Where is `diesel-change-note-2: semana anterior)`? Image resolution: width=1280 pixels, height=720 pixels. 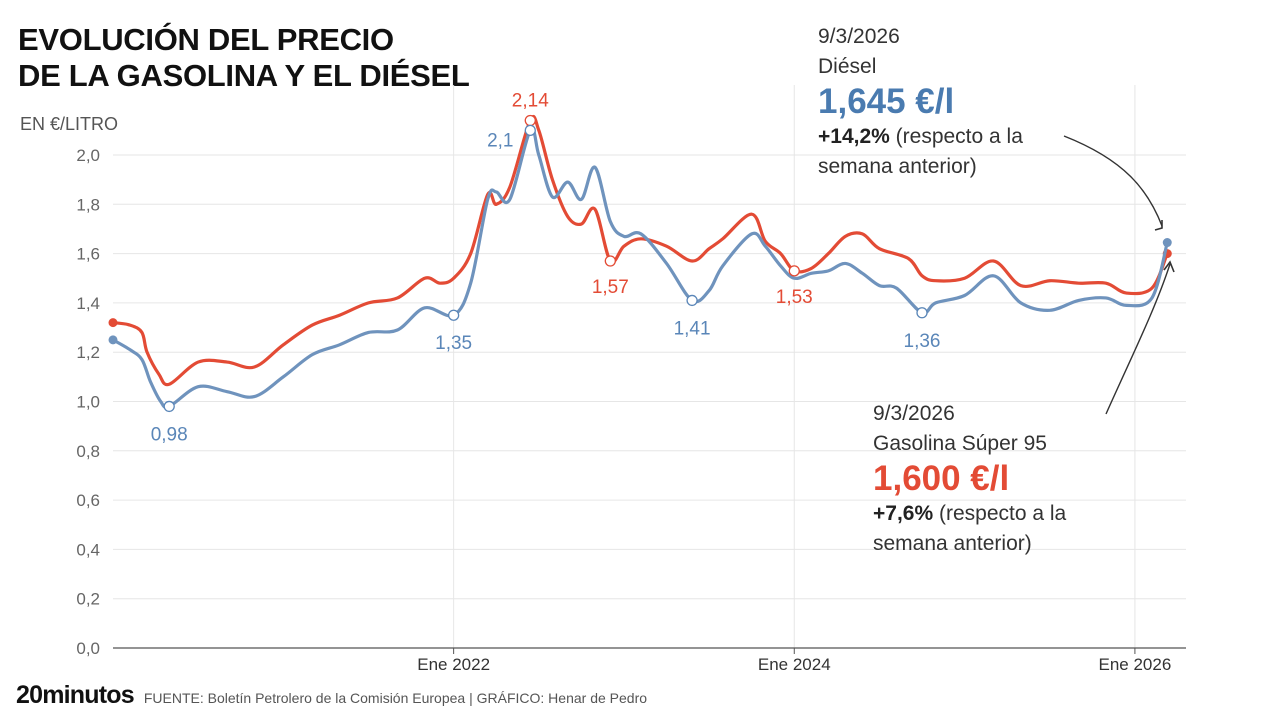
diesel-change-note-2: semana anterior) is located at coordinates (897, 166).